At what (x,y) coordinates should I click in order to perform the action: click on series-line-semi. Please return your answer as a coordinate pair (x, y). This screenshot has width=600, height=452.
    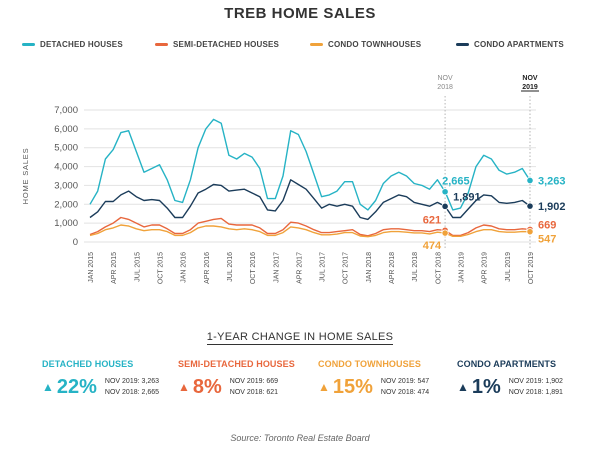
    Looking at the image, I should click on (310, 226).